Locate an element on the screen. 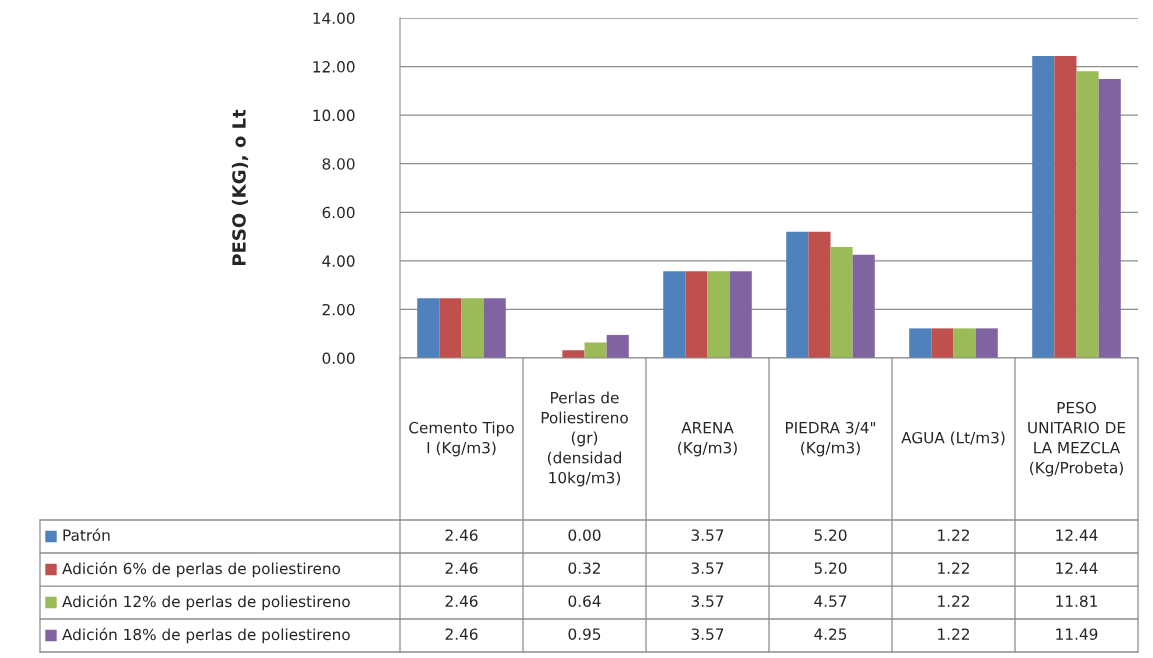 Image resolution: width=1153 pixels, height=658 pixels. x-tick-label: Perlas de Poliestireno (gr) (densidad 10kg/m3) is located at coordinates (584, 439).